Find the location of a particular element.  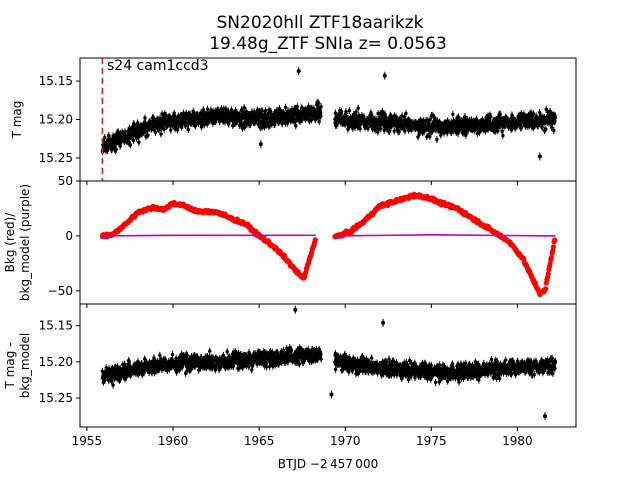

y-tick-label: 15.25 is located at coordinates (56, 158).